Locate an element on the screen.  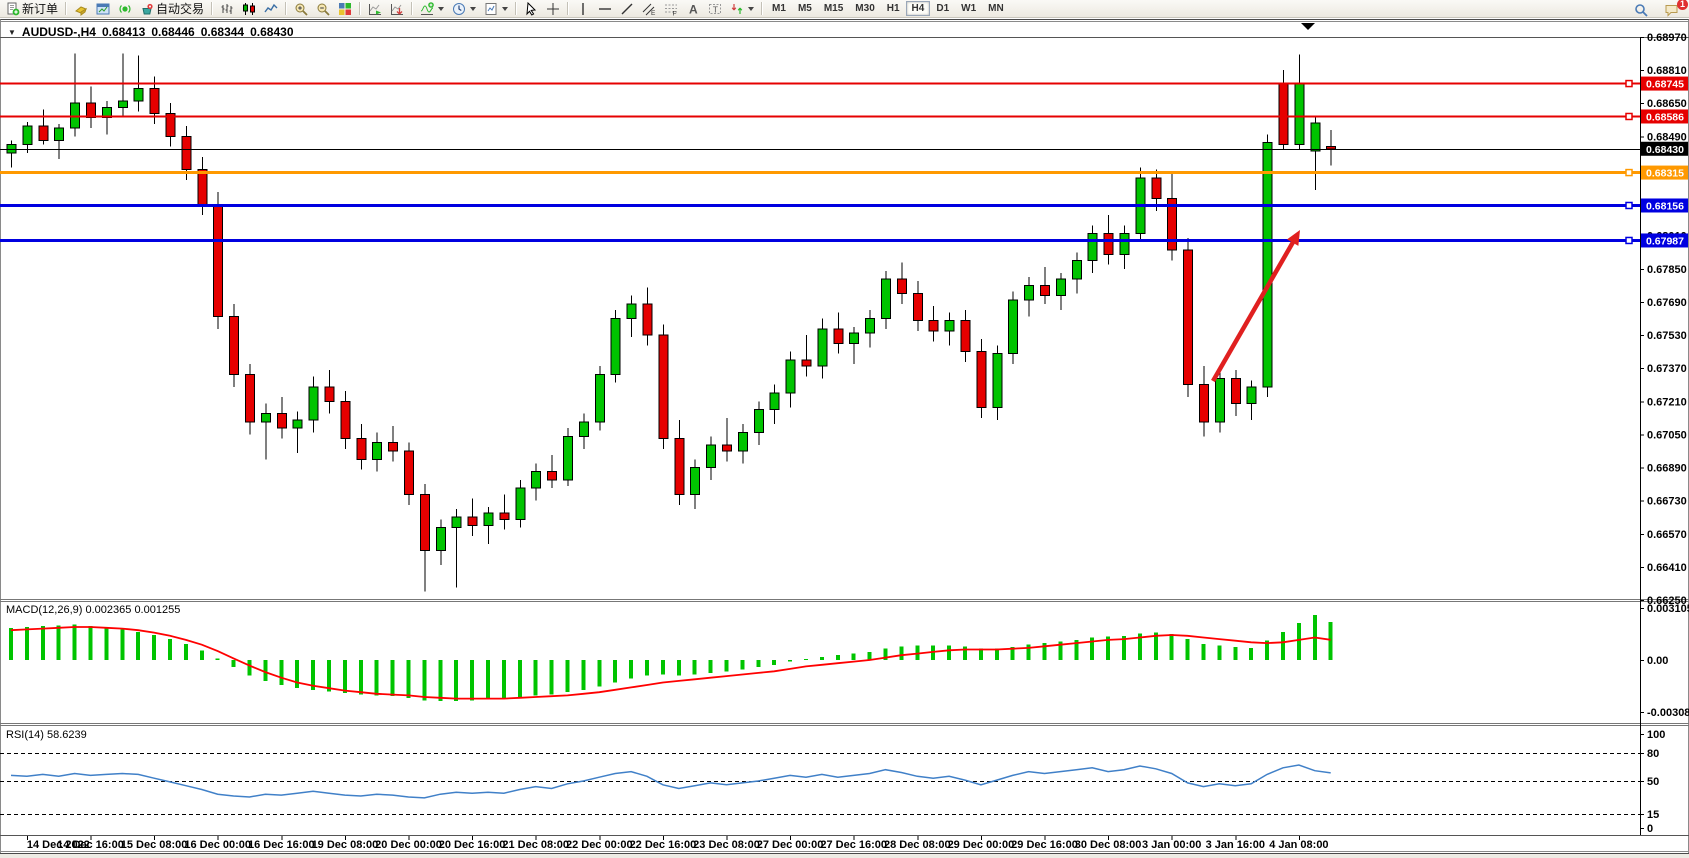
crosshair-button is located at coordinates (553, 8).